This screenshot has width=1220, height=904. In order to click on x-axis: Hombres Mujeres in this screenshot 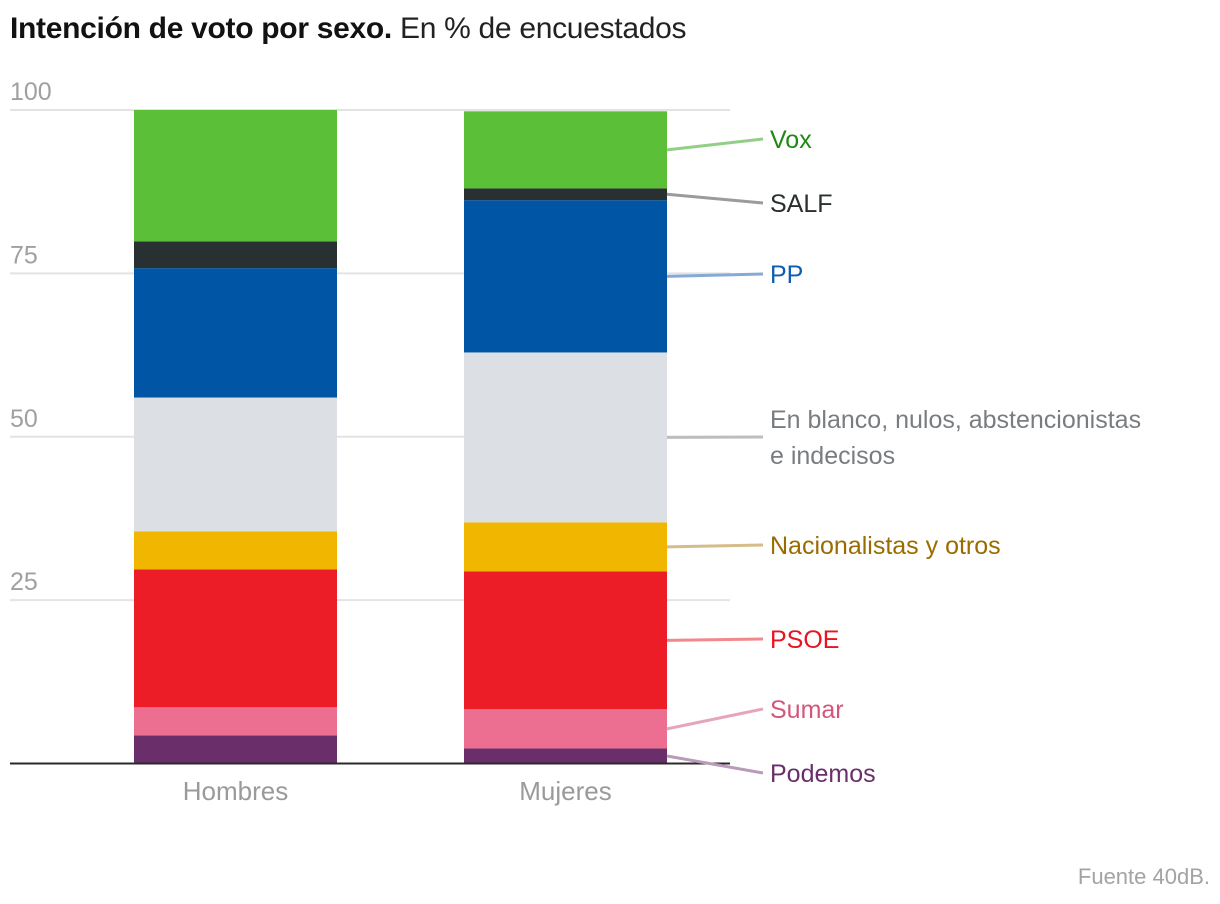, I will do `click(370, 784)`.